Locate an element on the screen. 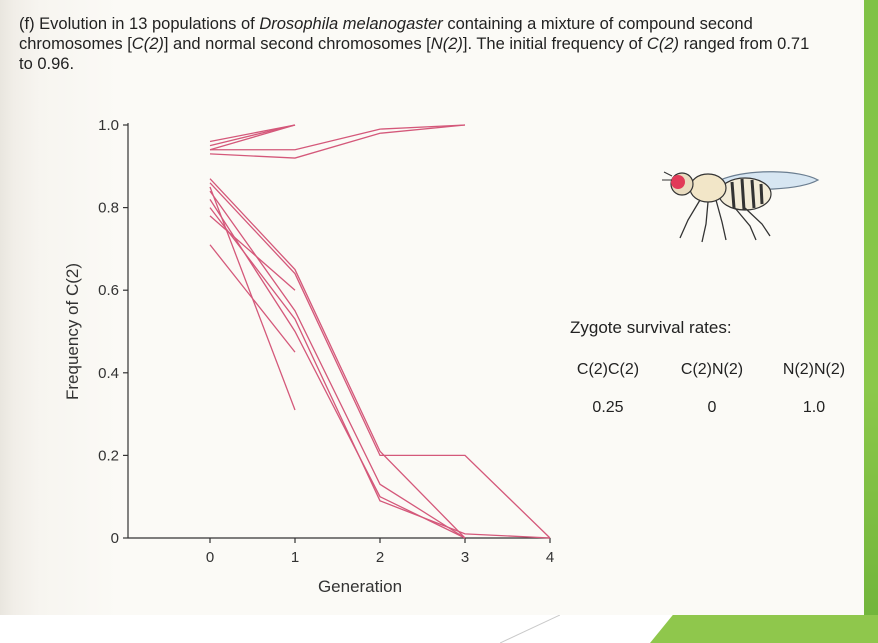 The width and height of the screenshot is (878, 643). x-tick-label: 2 is located at coordinates (380, 557).